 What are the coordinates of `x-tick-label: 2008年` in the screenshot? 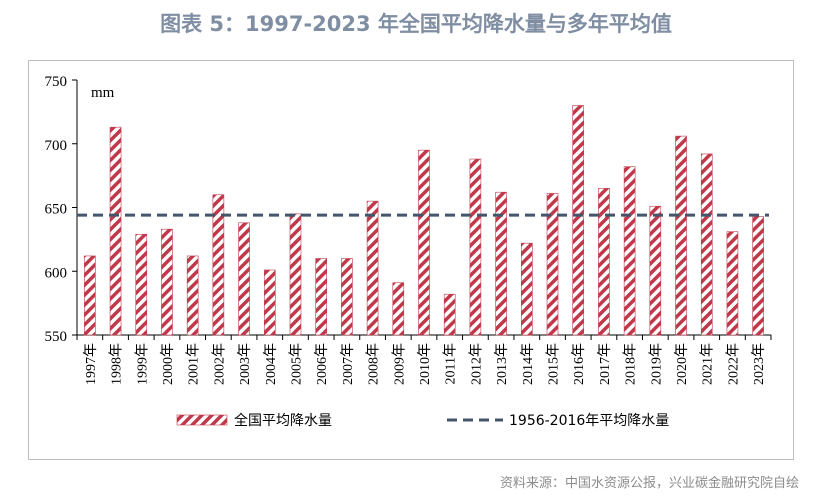 It's located at (374, 364).